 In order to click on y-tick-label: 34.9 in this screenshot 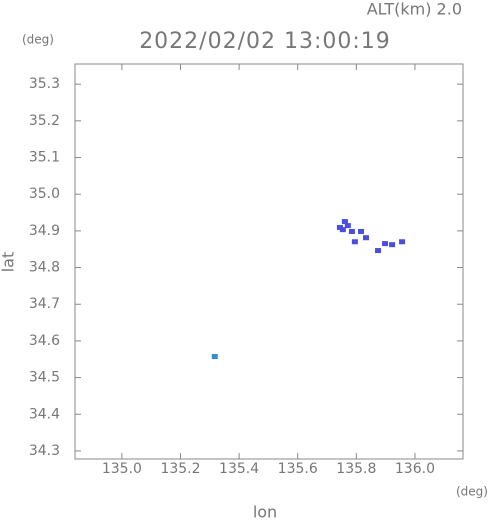, I will do `click(44, 231)`.